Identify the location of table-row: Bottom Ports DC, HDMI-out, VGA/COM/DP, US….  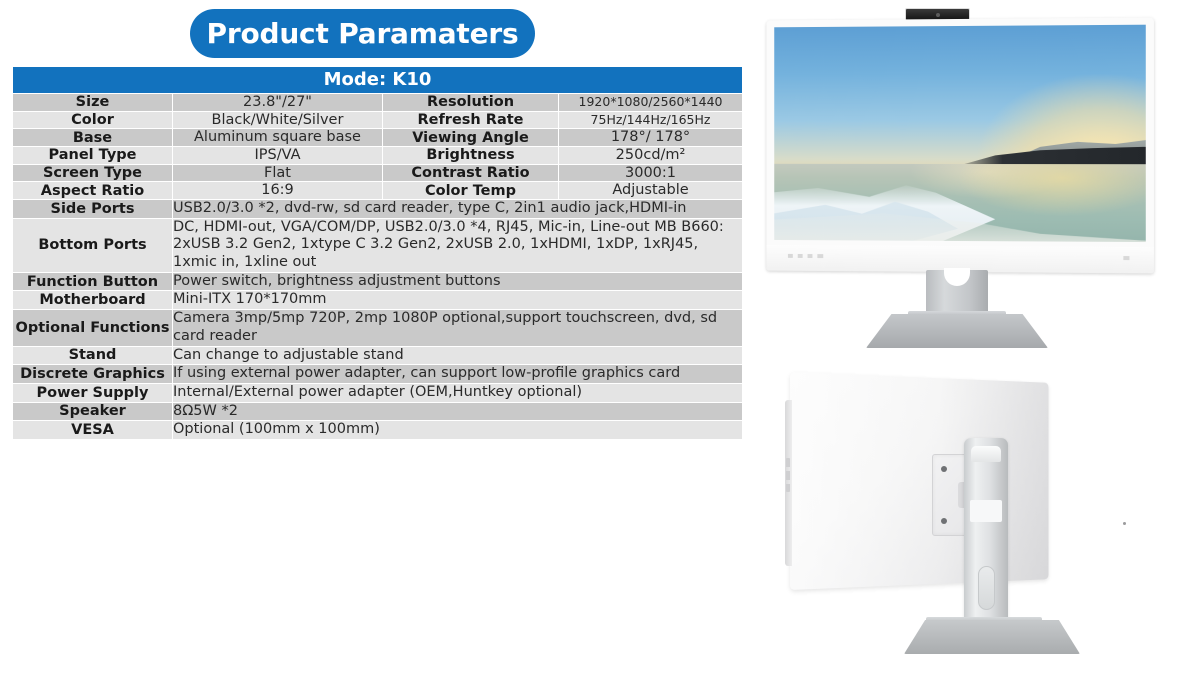
(378, 245).